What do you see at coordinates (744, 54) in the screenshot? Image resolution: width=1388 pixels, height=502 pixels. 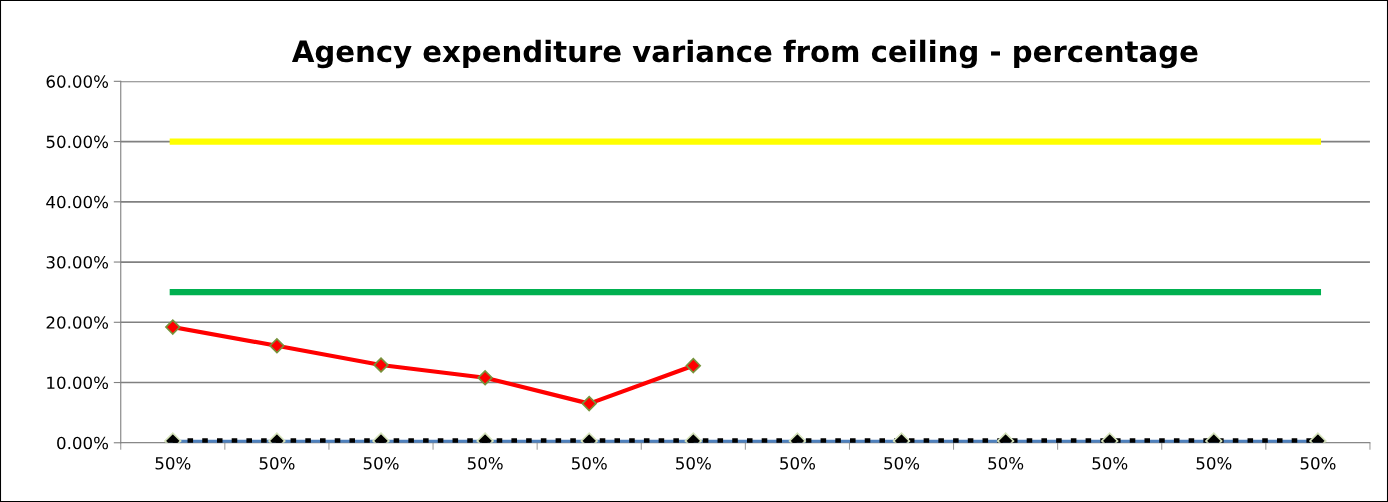 I see `chart-title: Agency expenditure variance from ceiling - percentage` at bounding box center [744, 54].